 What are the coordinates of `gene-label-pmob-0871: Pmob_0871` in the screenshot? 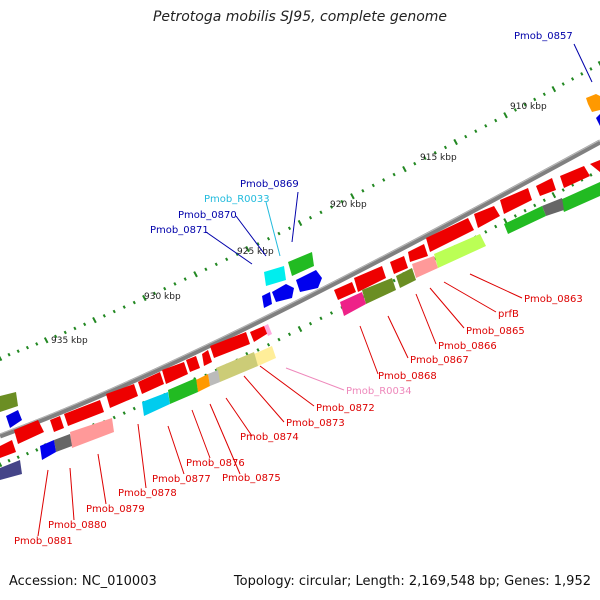 It's located at (179, 230).